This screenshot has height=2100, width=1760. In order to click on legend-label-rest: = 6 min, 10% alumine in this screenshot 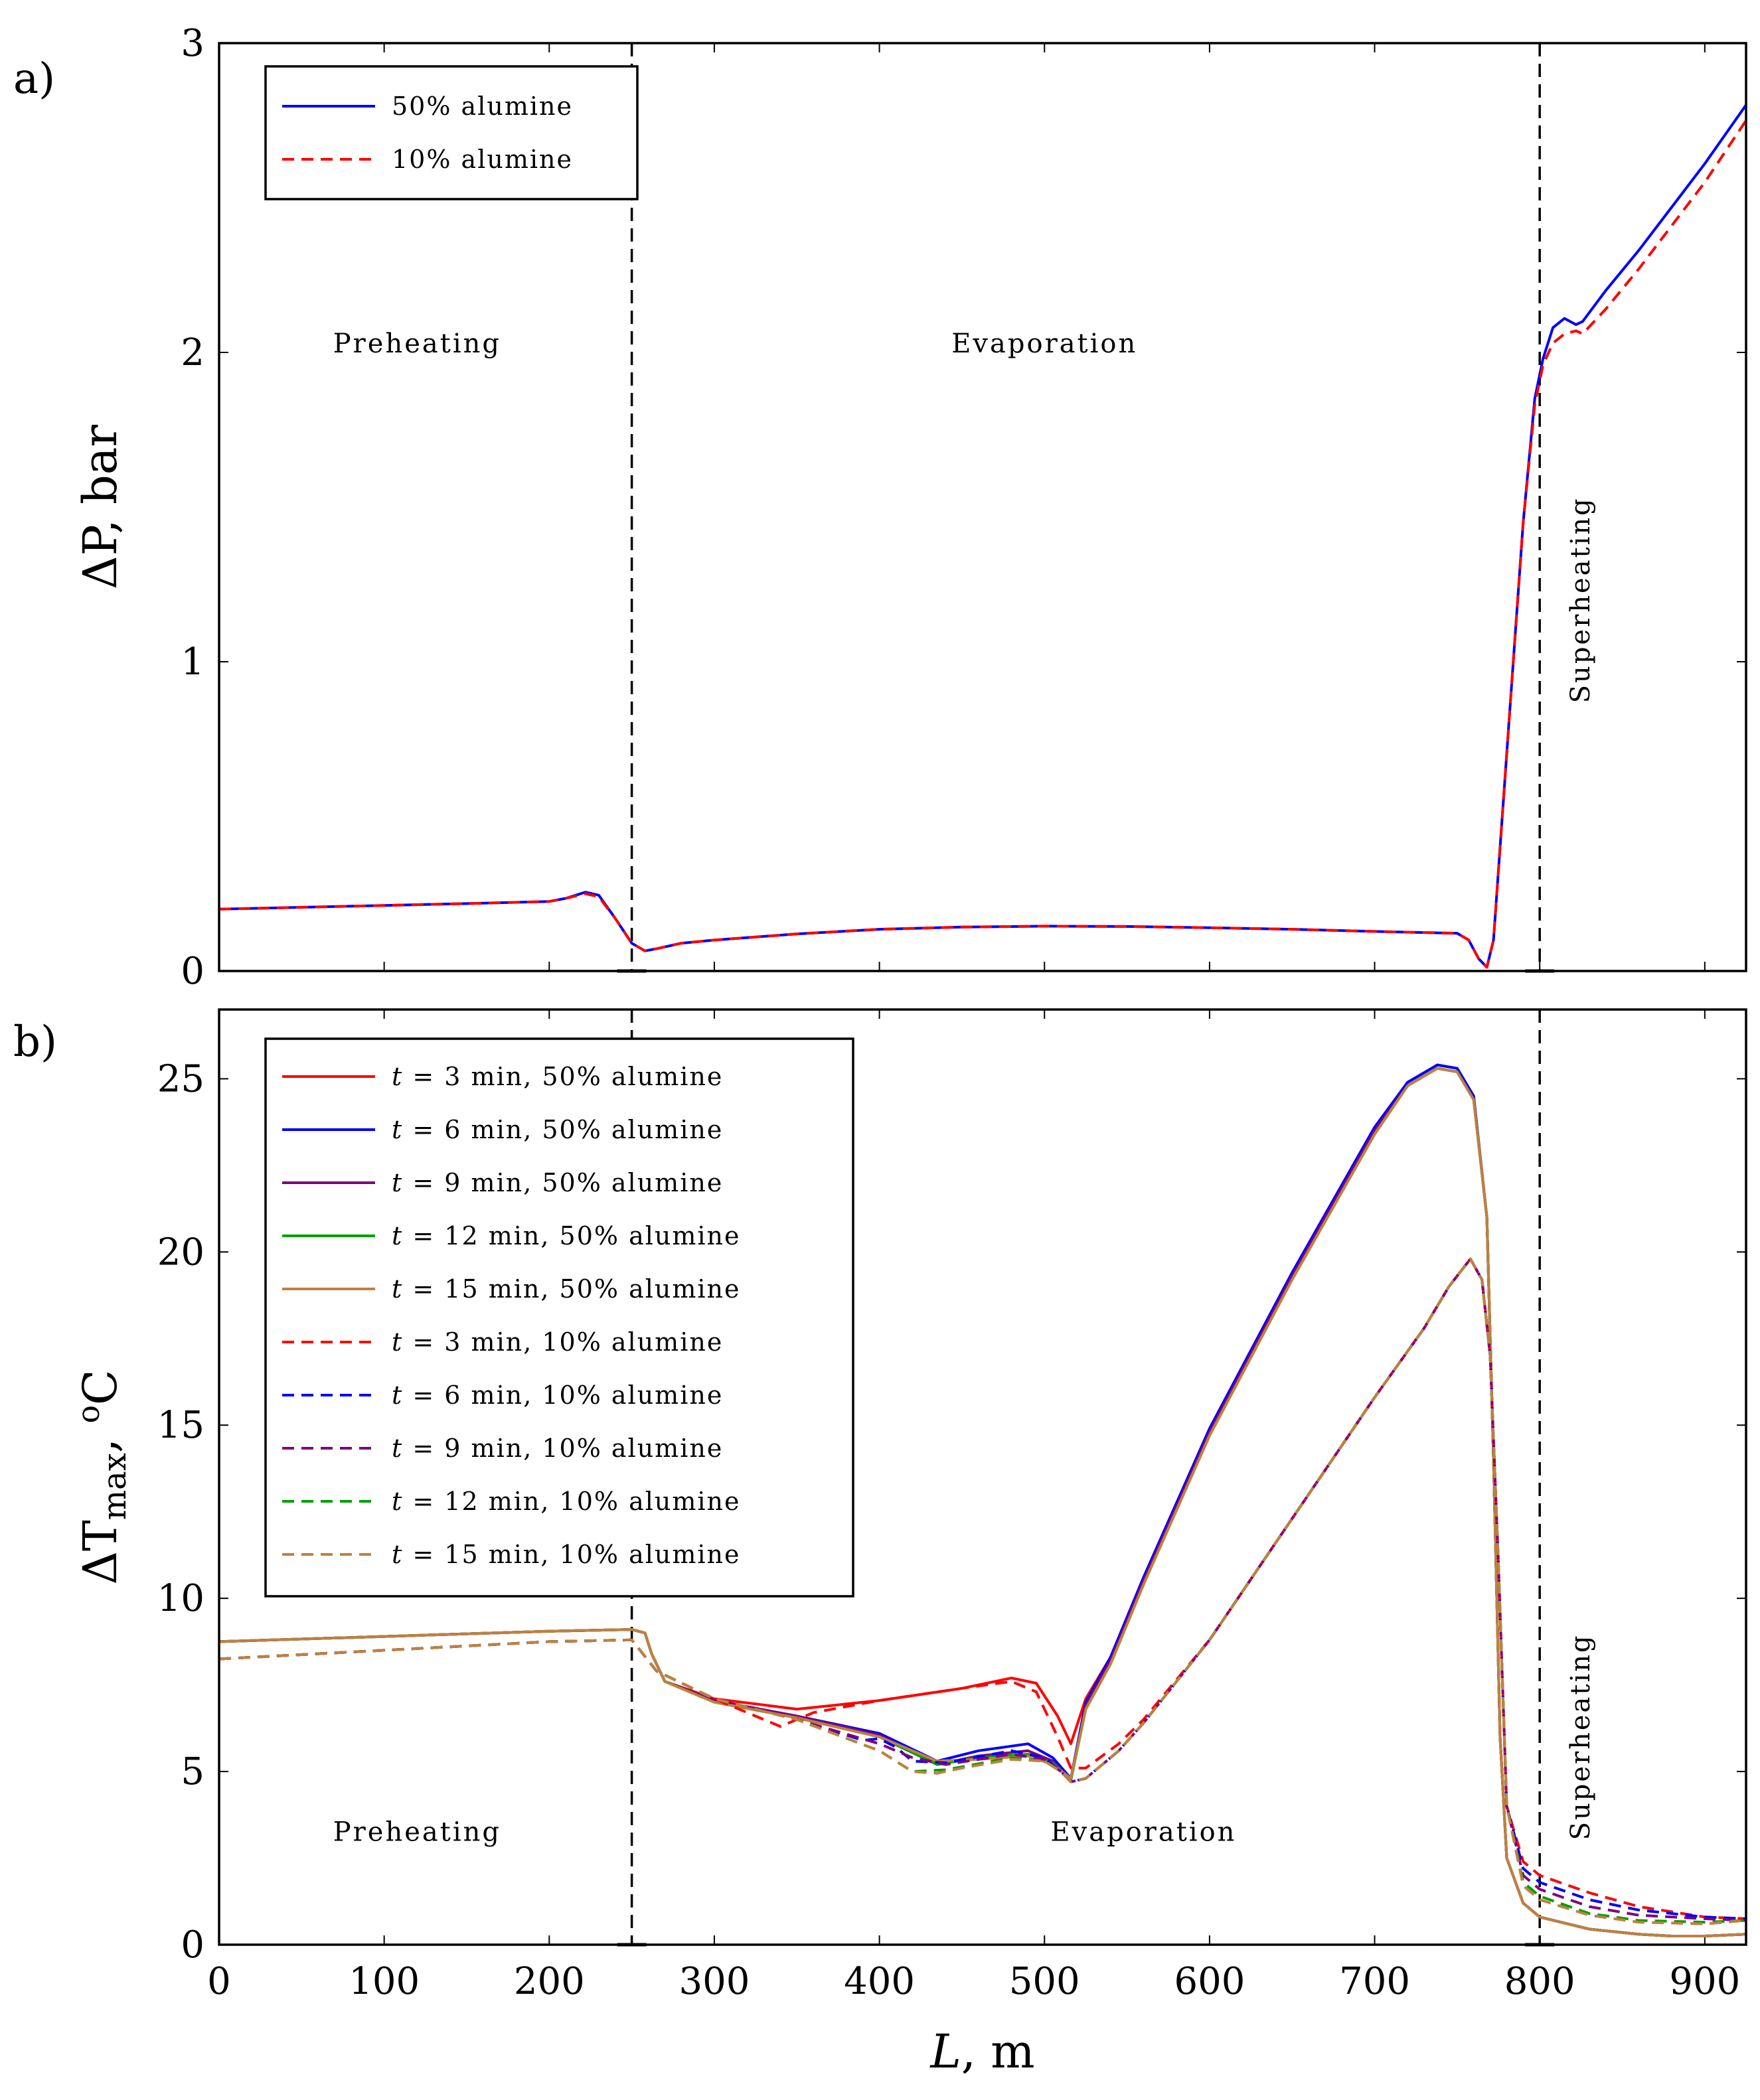, I will do `click(563, 1395)`.